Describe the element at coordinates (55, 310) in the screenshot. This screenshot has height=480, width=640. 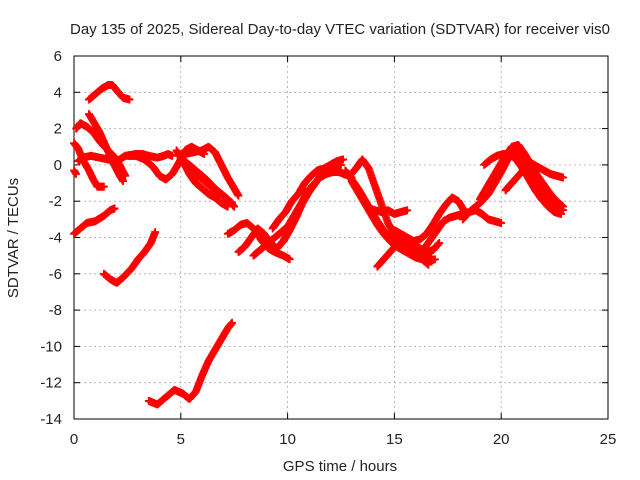
I see `y-tick-label: -8` at that location.